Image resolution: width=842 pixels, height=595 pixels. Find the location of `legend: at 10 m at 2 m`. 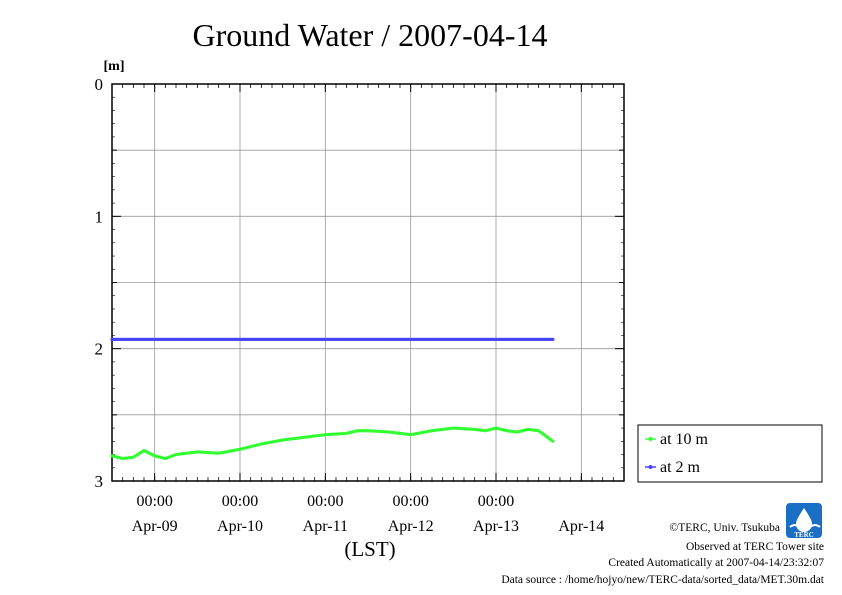

legend: at 10 m at 2 m is located at coordinates (730, 453).